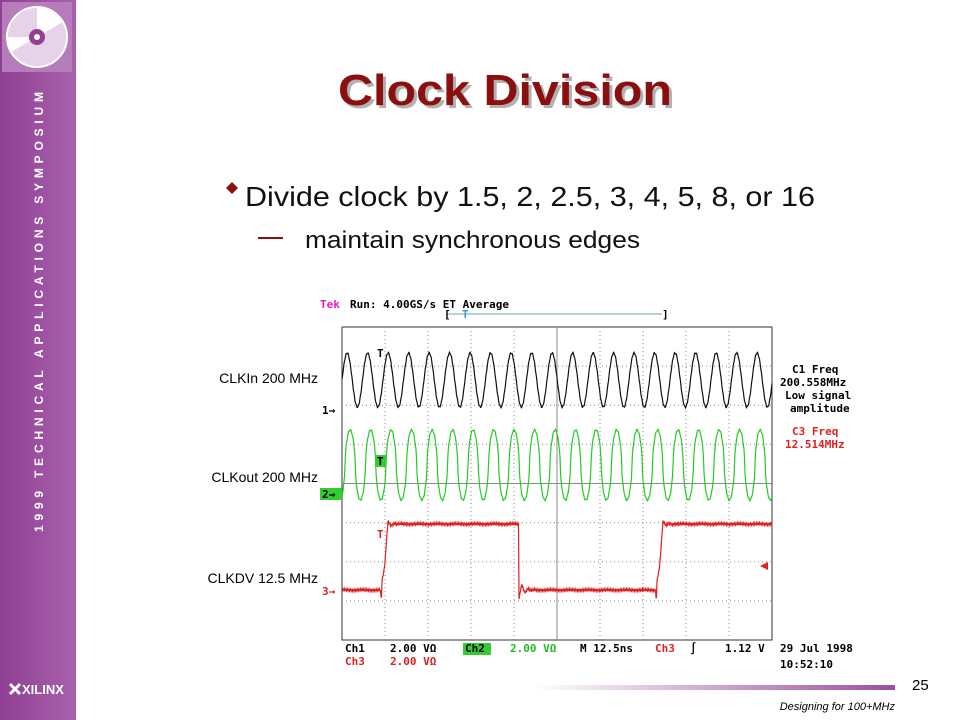 The width and height of the screenshot is (960, 720). Describe the element at coordinates (665, 314) in the screenshot. I see `record-bracket: ]` at that location.